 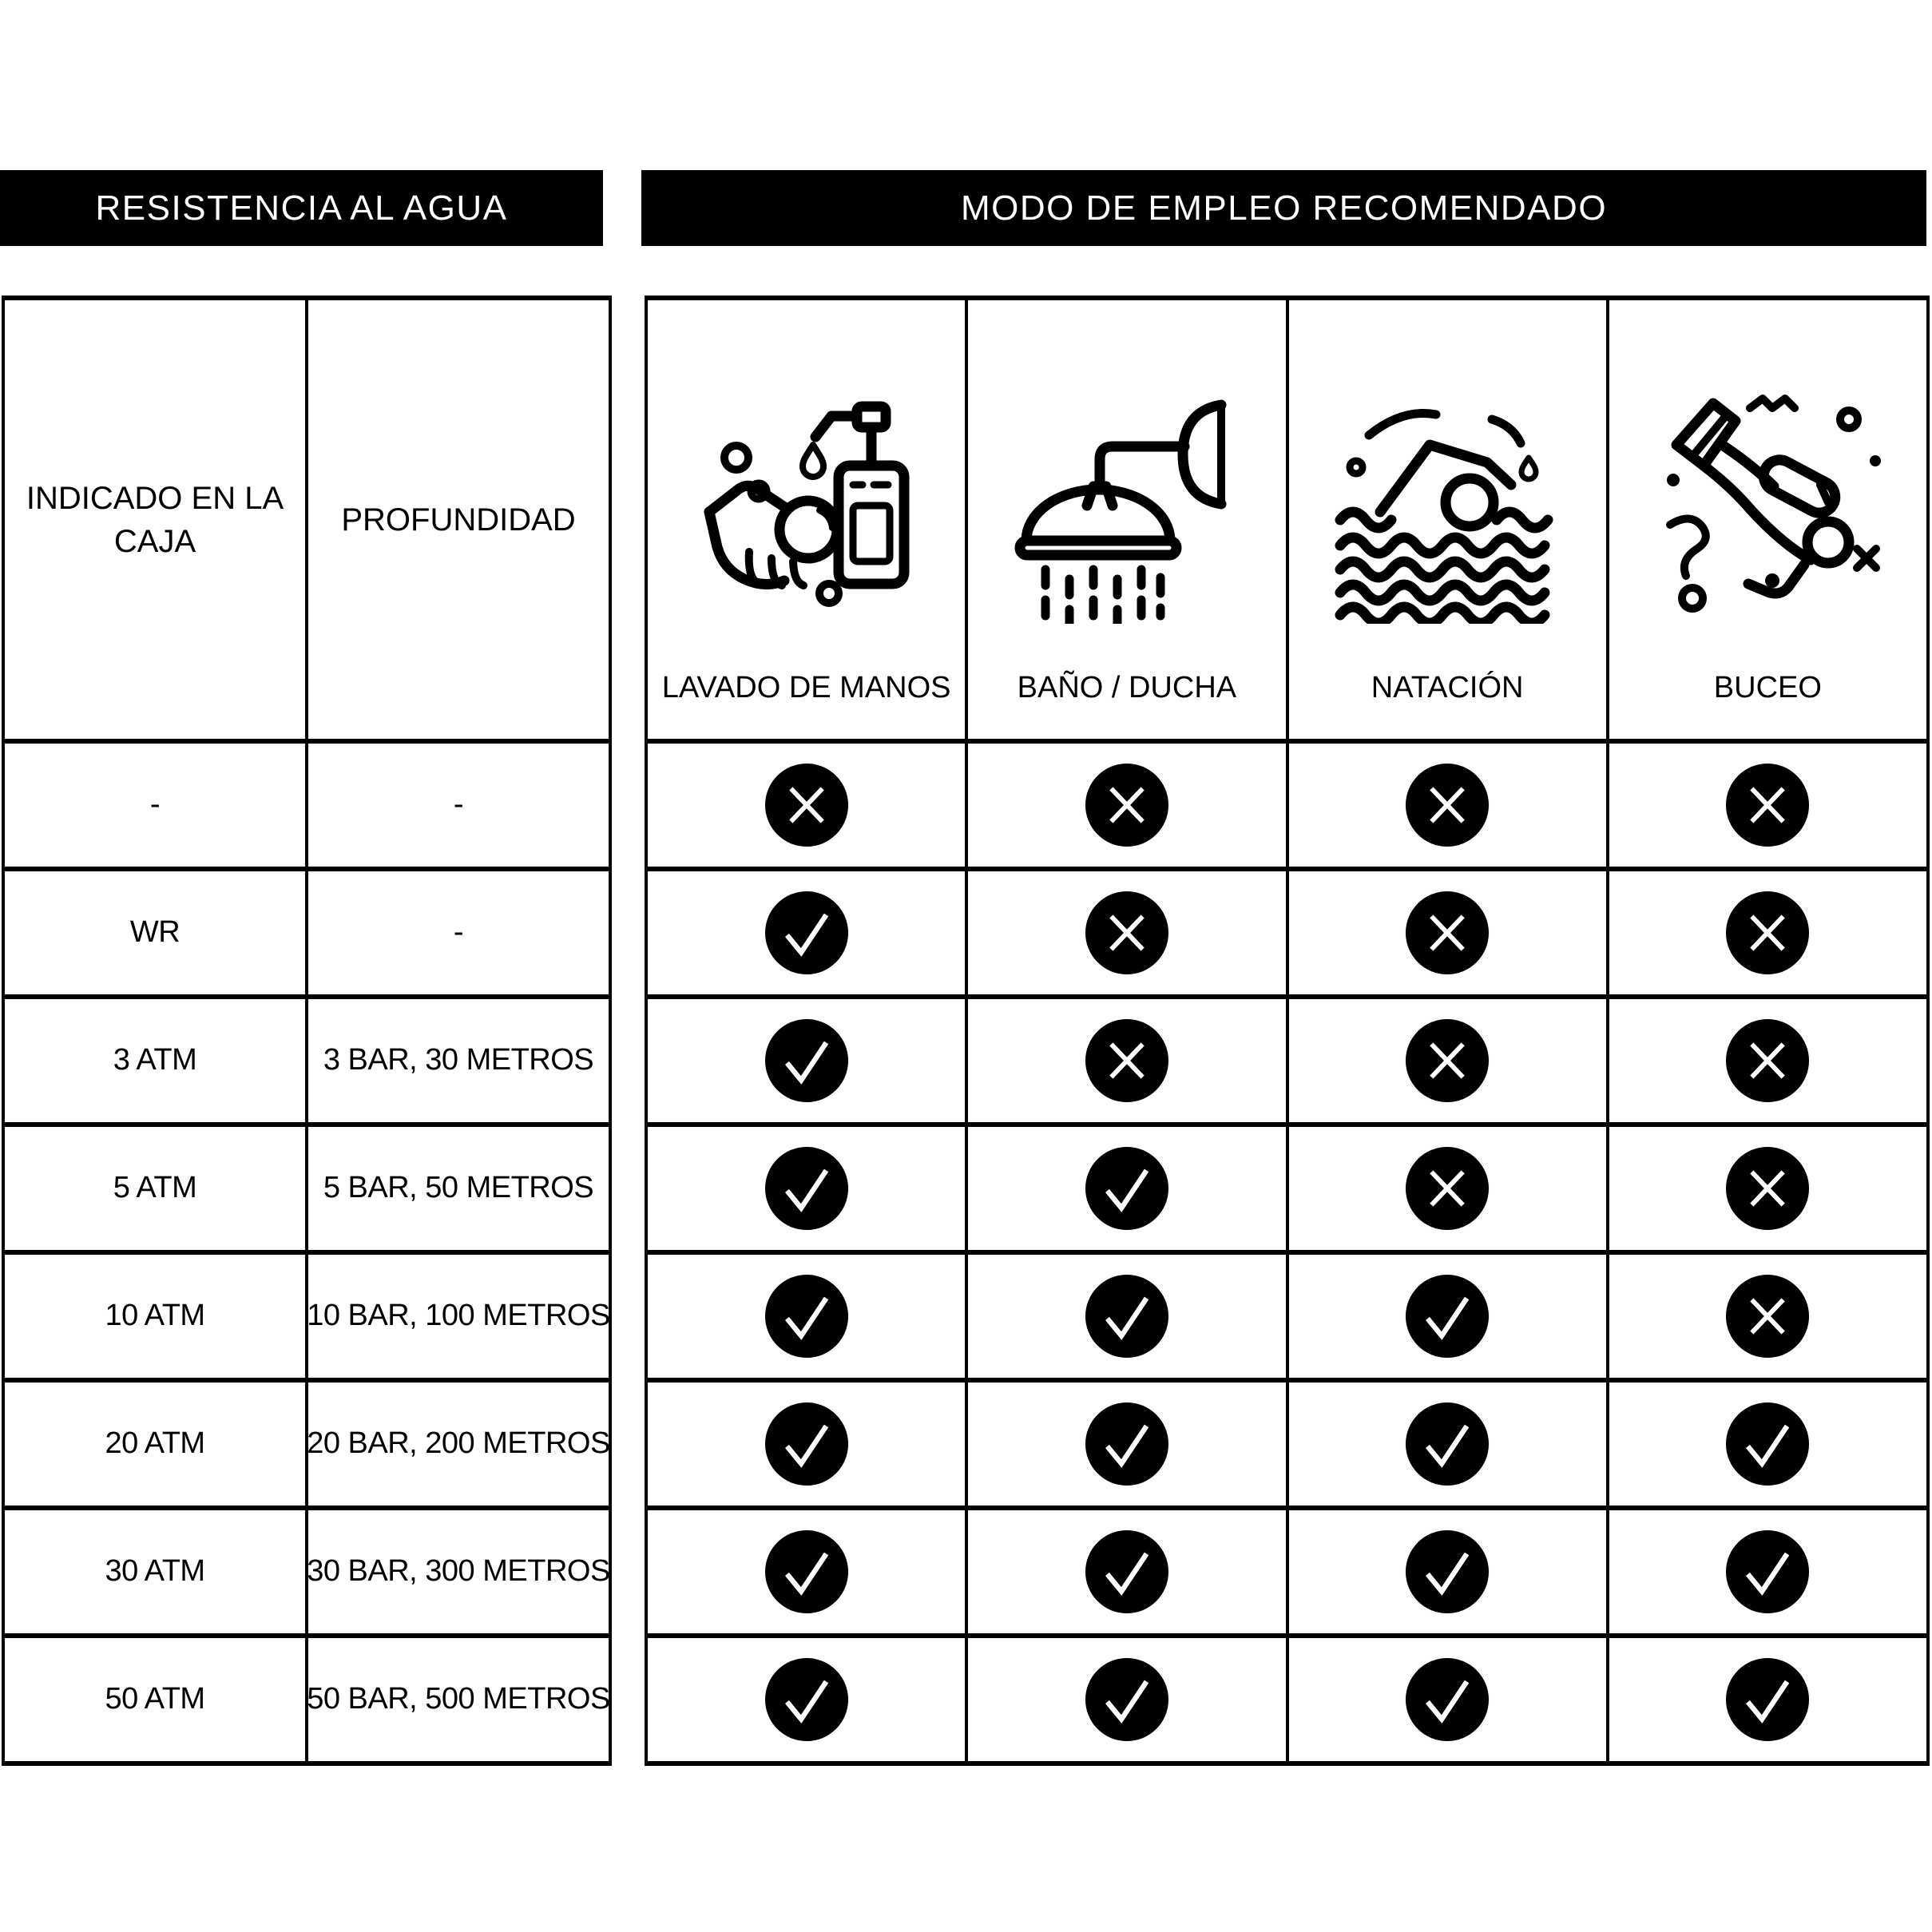 I want to click on activity-label: LAVADO DE MANOS, so click(x=806, y=687).